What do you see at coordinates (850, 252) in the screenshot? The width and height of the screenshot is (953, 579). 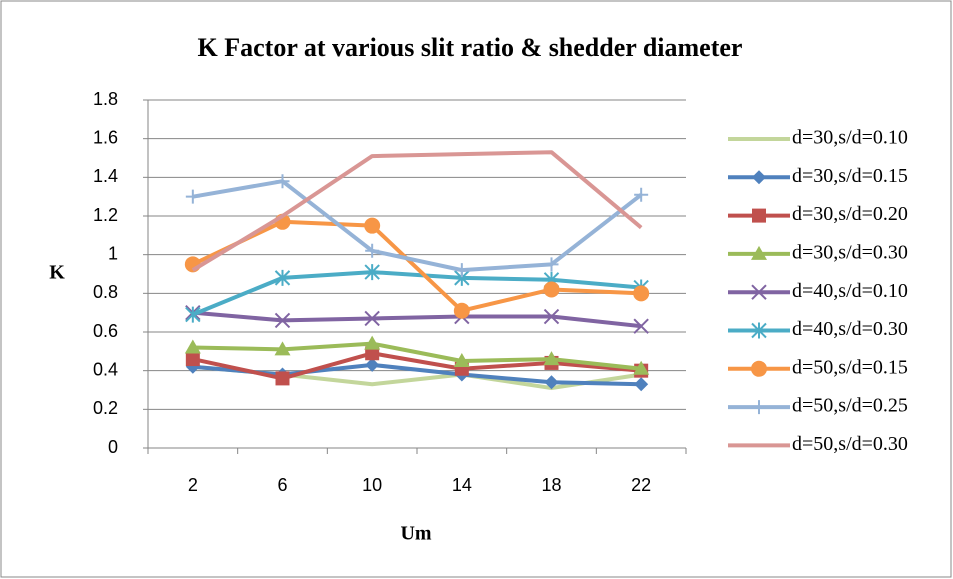 I see `legend-label: d=30,s/d=0.30` at bounding box center [850, 252].